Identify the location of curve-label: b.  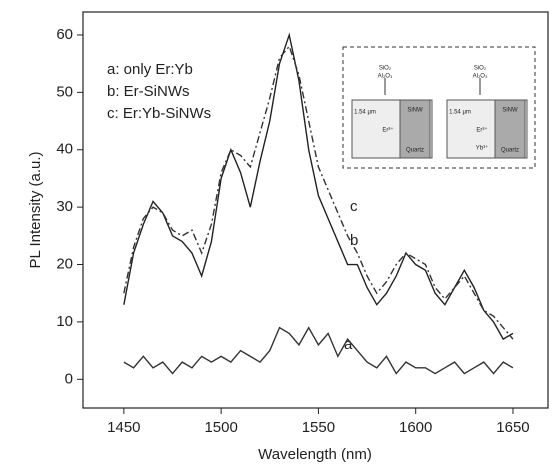
(354, 240).